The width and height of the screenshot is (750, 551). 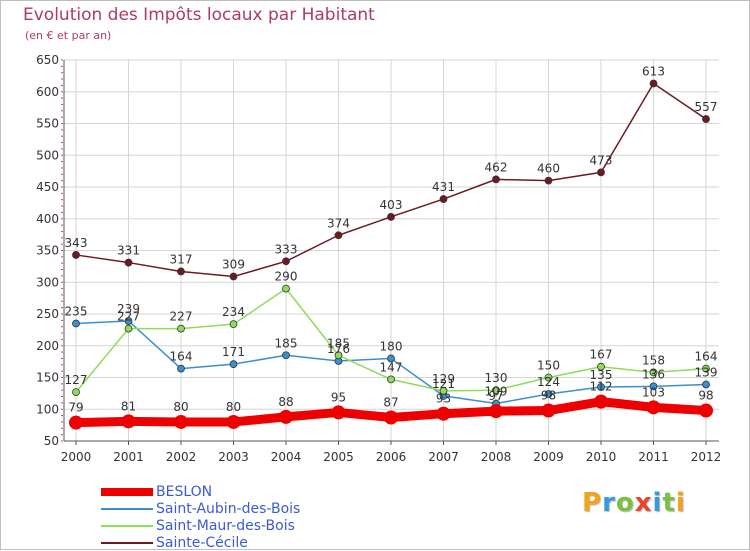 What do you see at coordinates (601, 355) in the screenshot?
I see `data-label: 167` at bounding box center [601, 355].